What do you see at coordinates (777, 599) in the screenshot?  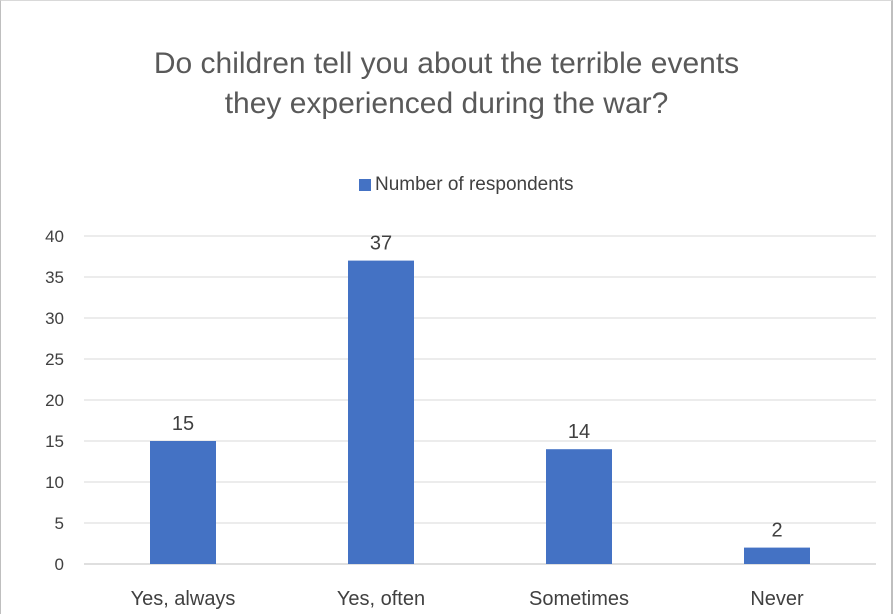 I see `x-category-label: Never` at bounding box center [777, 599].